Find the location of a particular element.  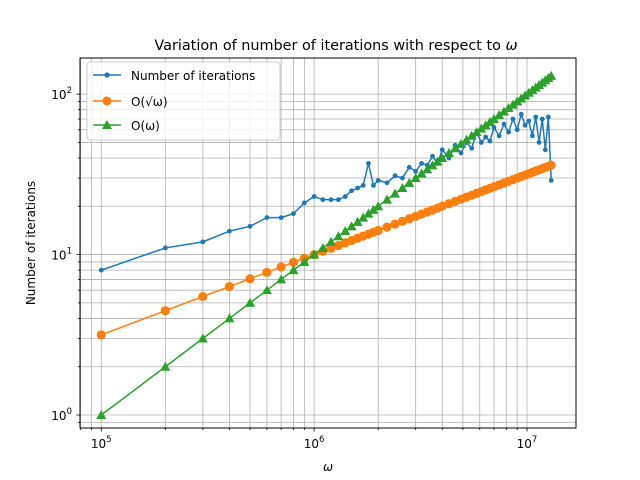

y-tick-label: 10² is located at coordinates (61, 94).